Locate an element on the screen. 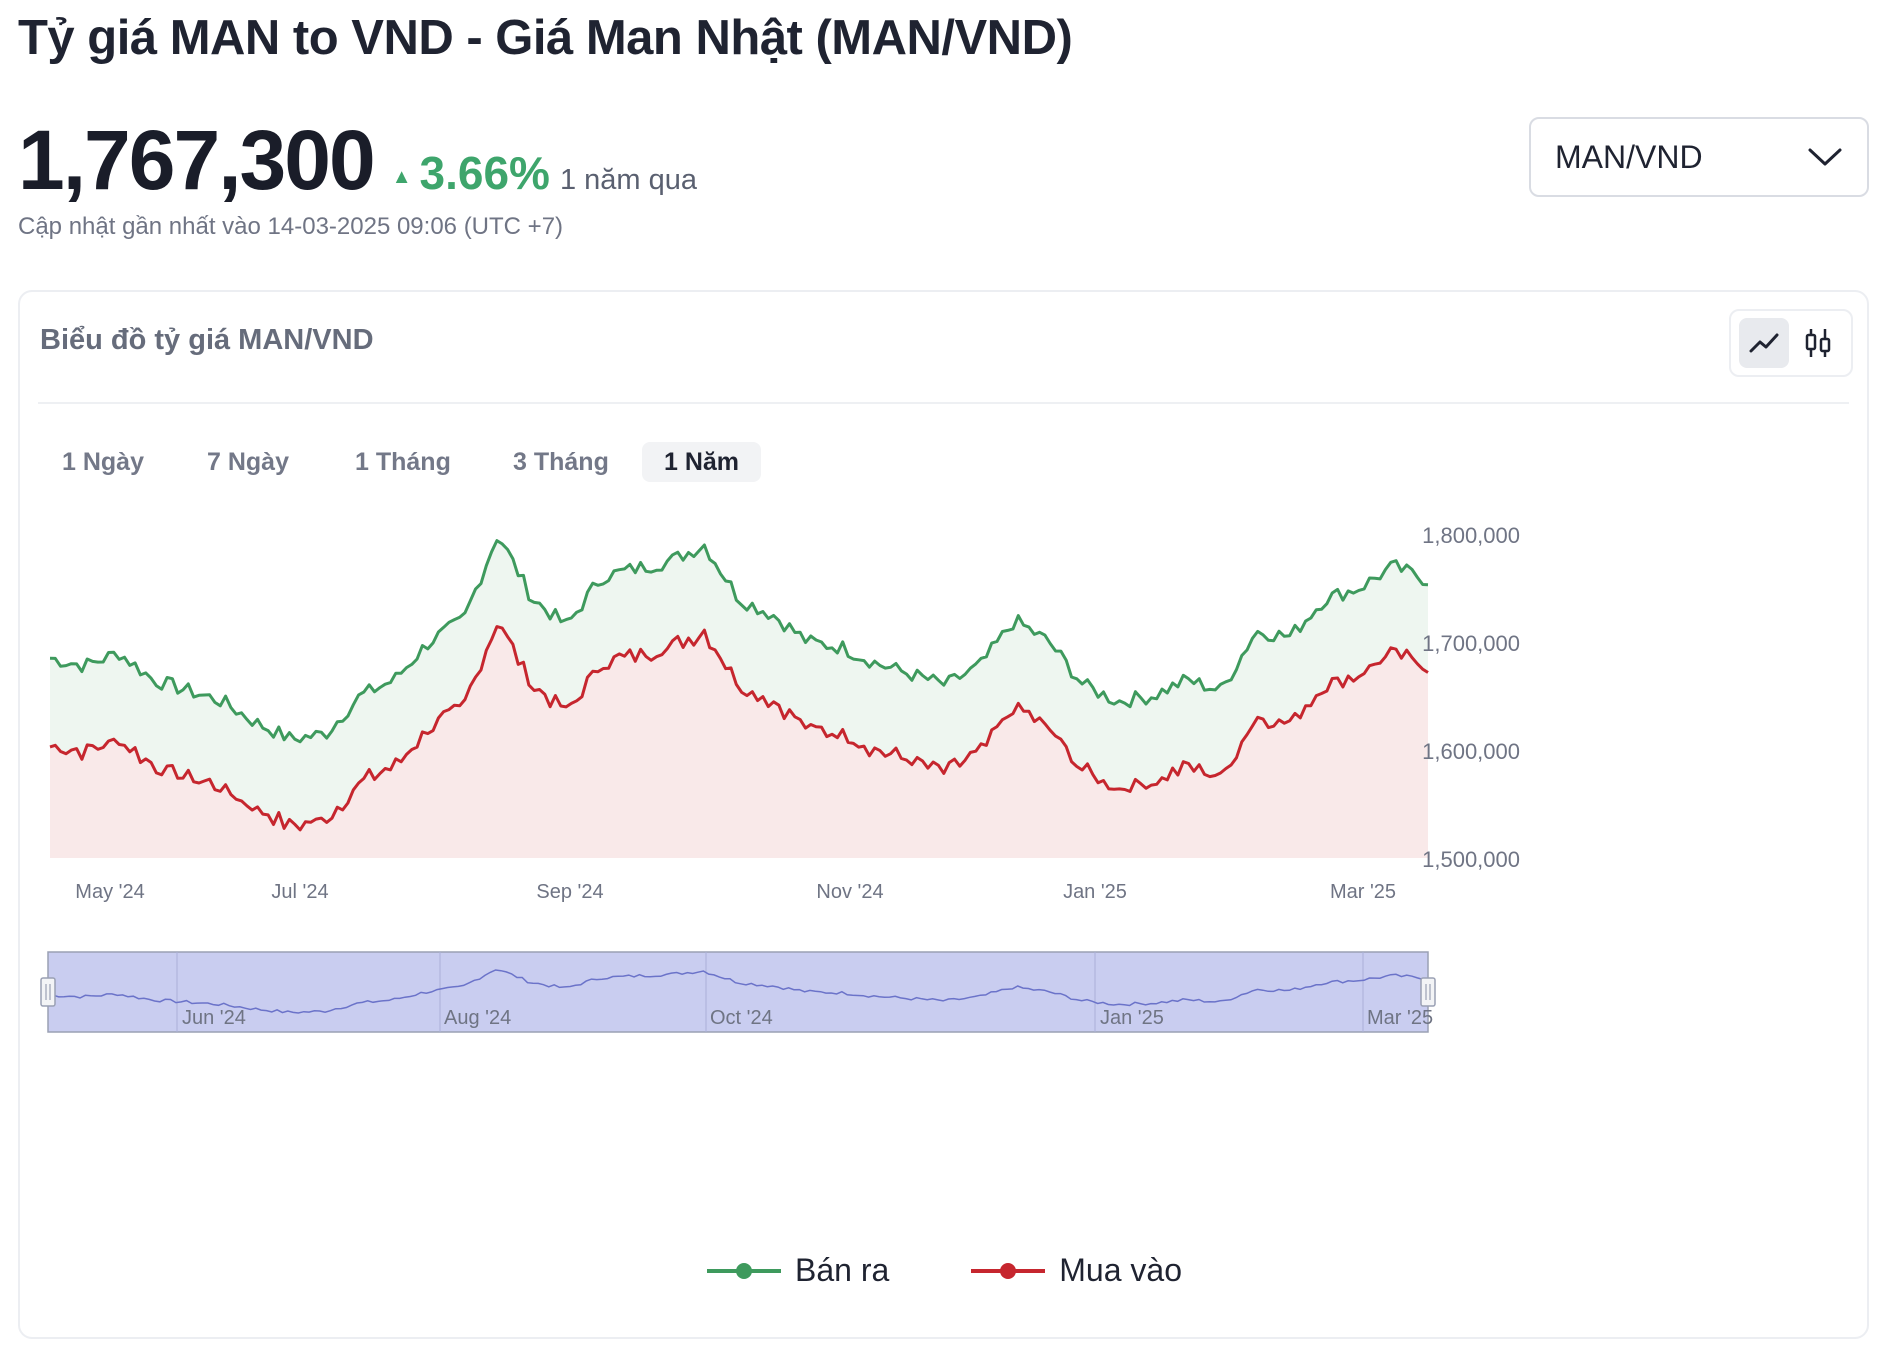 This screenshot has height=1352, width=1880. current-price: 1,767,300 is located at coordinates (197, 160).